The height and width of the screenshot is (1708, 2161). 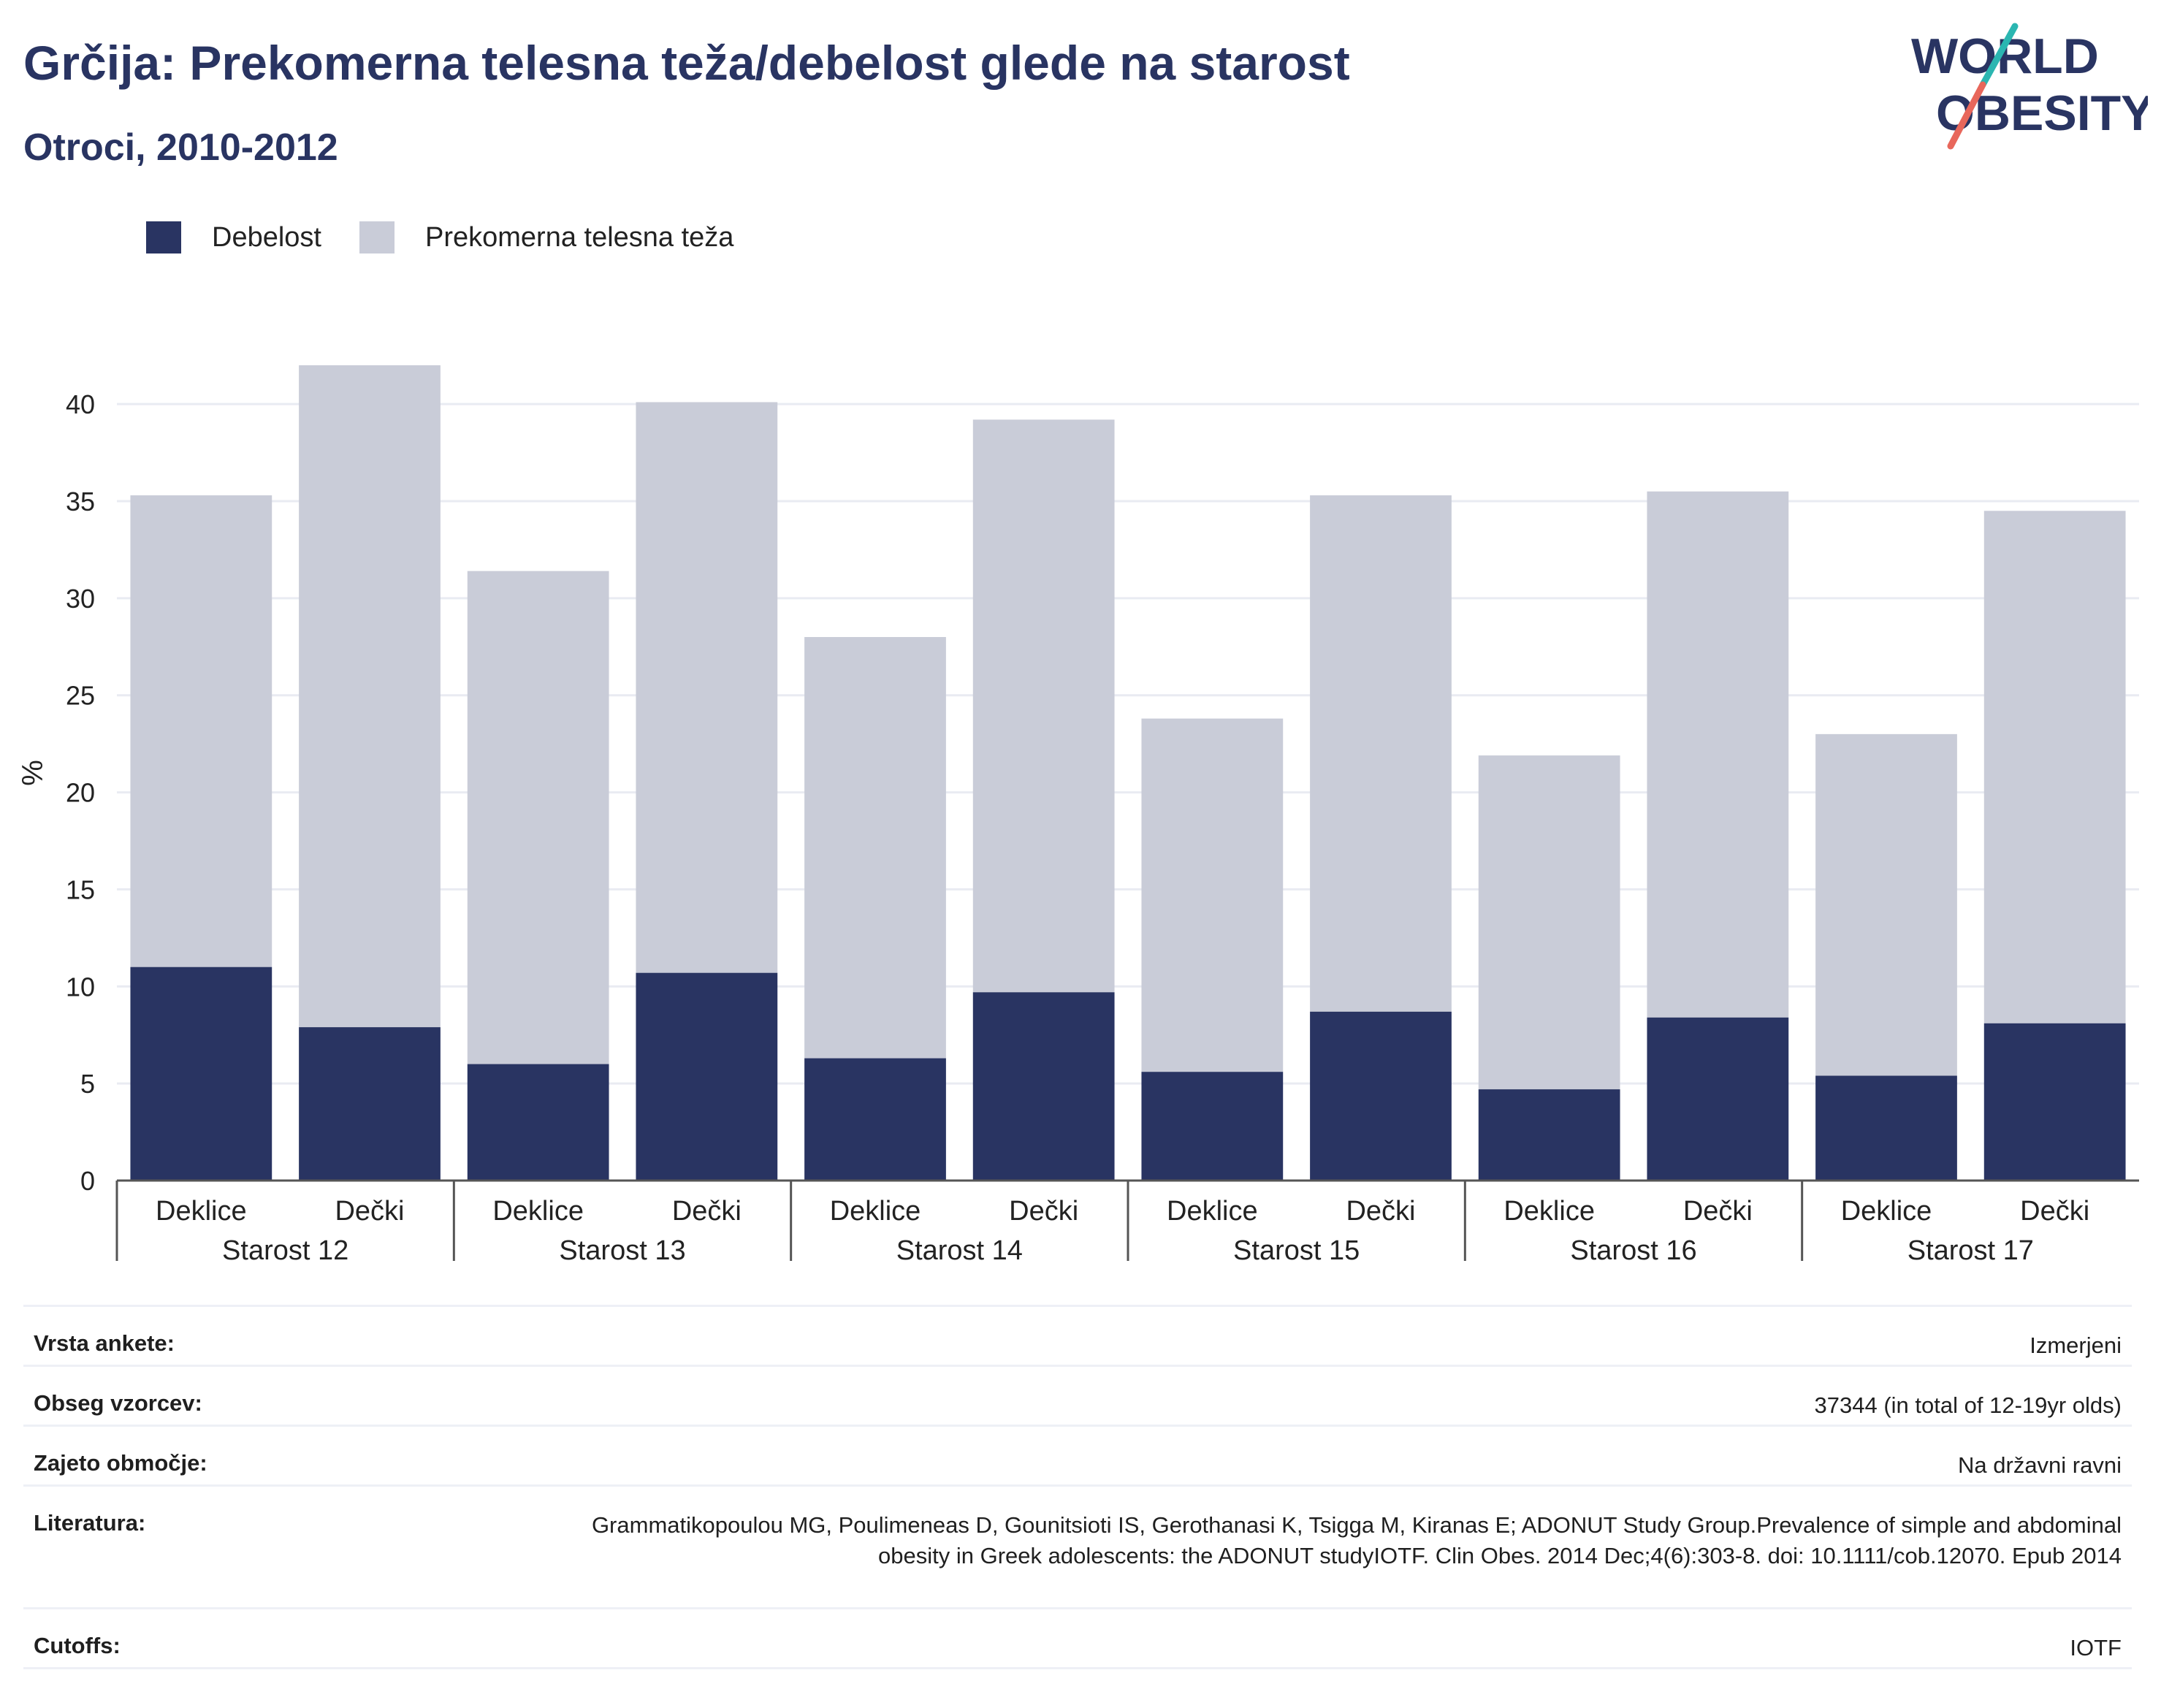 I want to click on info-row-survey-type: Vrsta ankete: Izmerjeni, so click(x=1077, y=1335).